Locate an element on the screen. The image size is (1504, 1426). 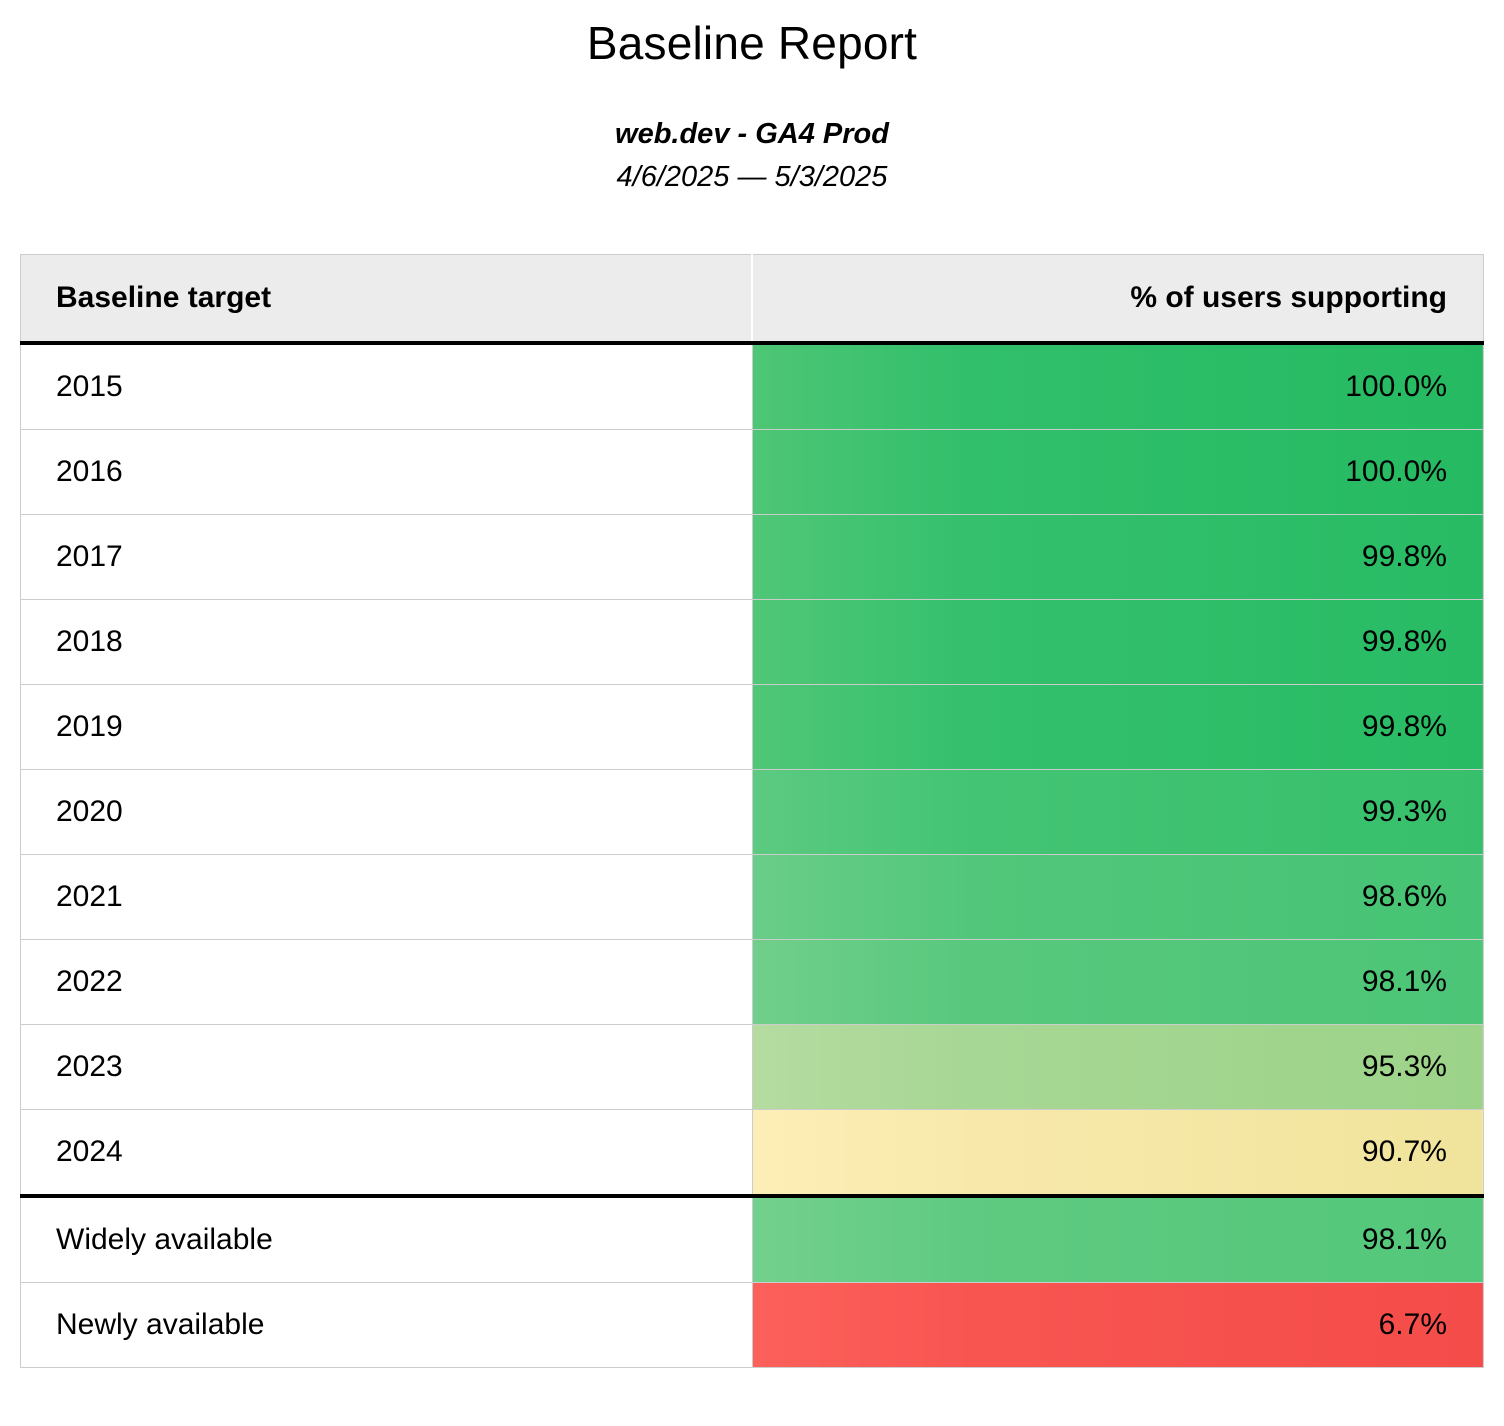
target-label-cell: 2019 is located at coordinates (386, 727).